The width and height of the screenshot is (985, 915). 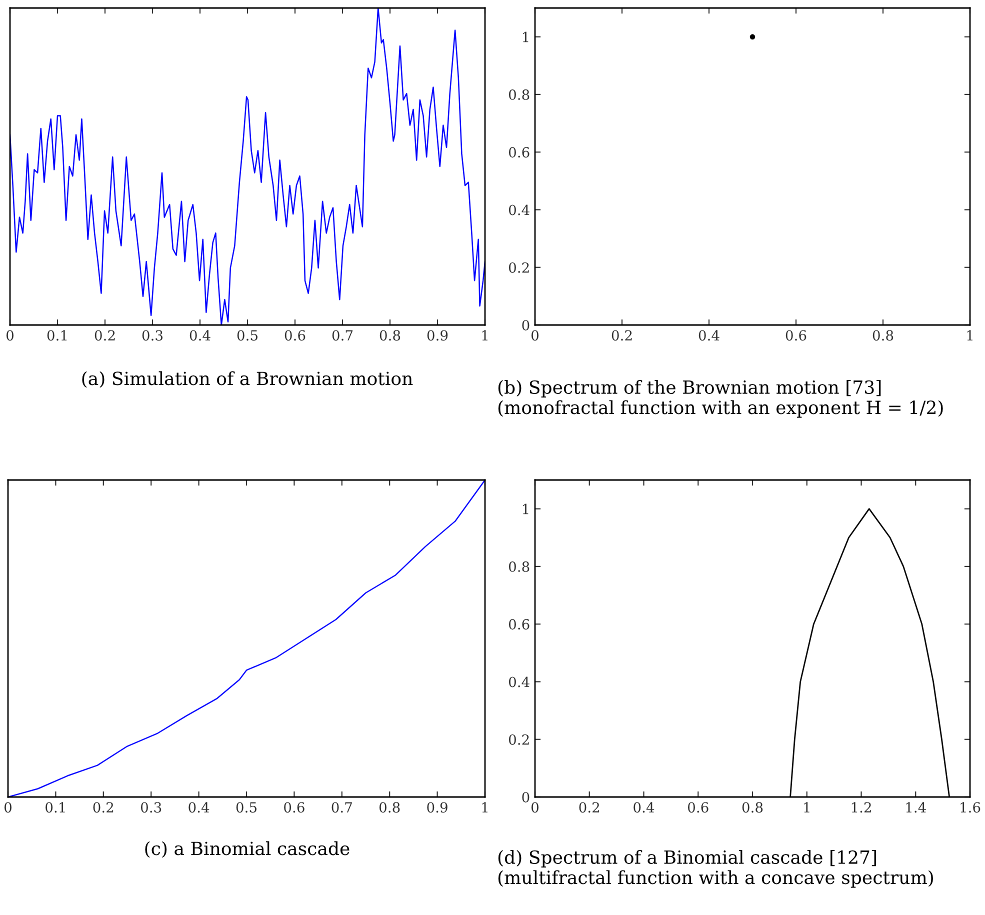 I want to click on x-tick-label: 1.6, so click(x=970, y=807).